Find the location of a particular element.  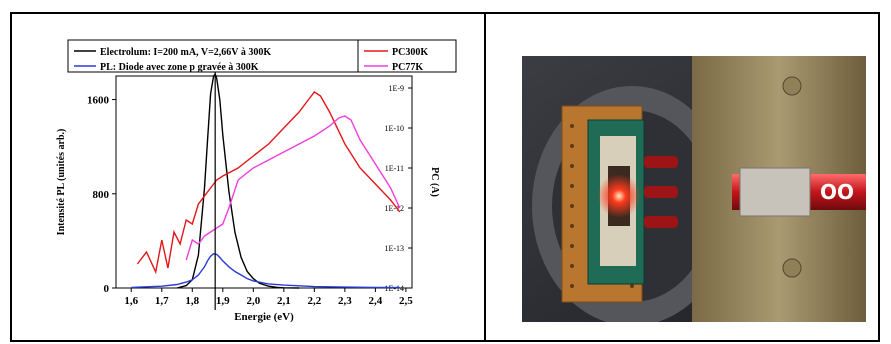

x-tick-label: 1,6 is located at coordinates (131, 301).